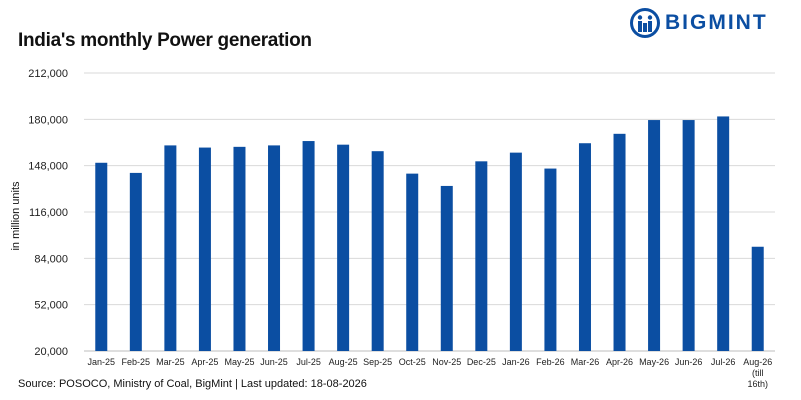 This screenshot has width=801, height=400. What do you see at coordinates (654, 362) in the screenshot?
I see `x-tick-label: May-26` at bounding box center [654, 362].